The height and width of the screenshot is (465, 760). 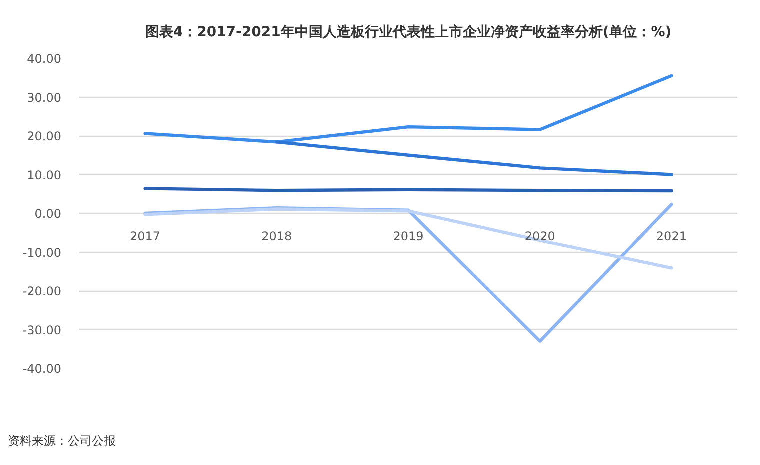 I want to click on y-tick-label: 20.00, so click(x=44, y=137).